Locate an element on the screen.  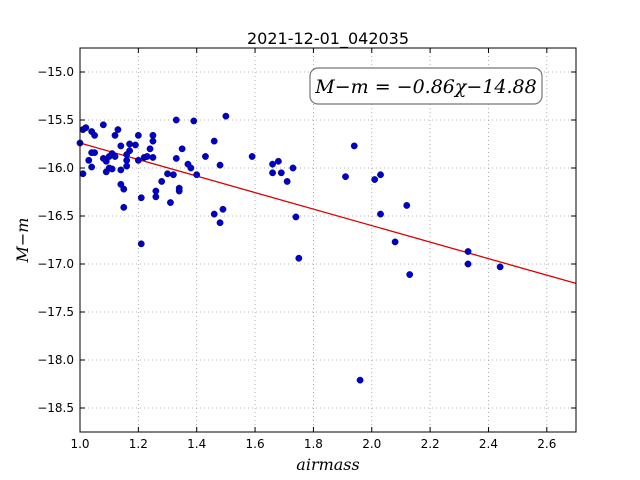
x-tick-label: 1.0 is located at coordinates (79, 444).